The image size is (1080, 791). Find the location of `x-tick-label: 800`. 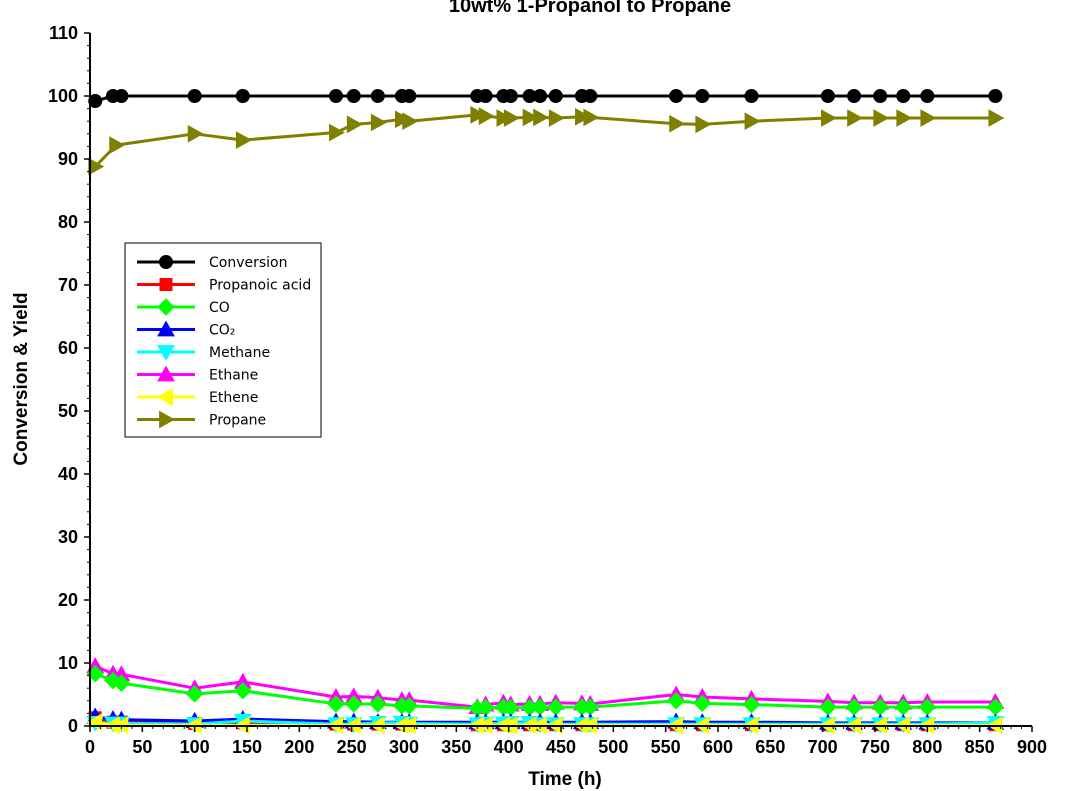

x-tick-label: 800 is located at coordinates (927, 747).